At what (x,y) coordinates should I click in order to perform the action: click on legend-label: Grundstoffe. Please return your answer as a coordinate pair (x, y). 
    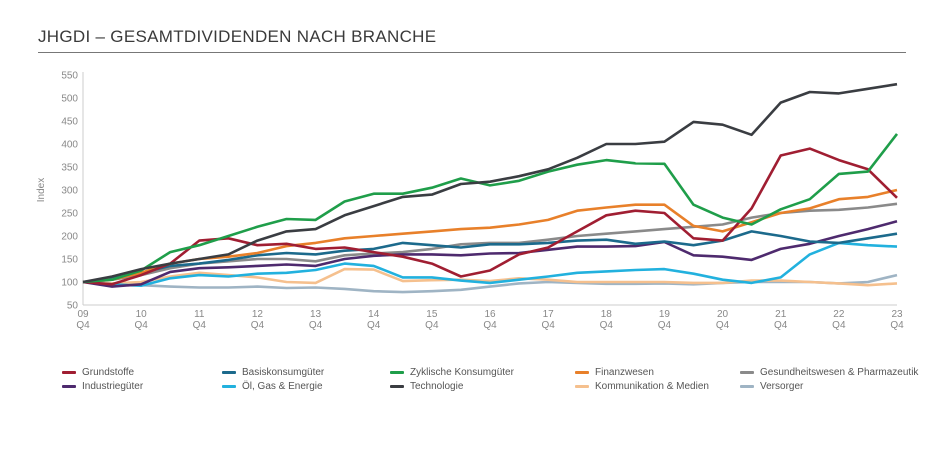
    Looking at the image, I should click on (108, 372).